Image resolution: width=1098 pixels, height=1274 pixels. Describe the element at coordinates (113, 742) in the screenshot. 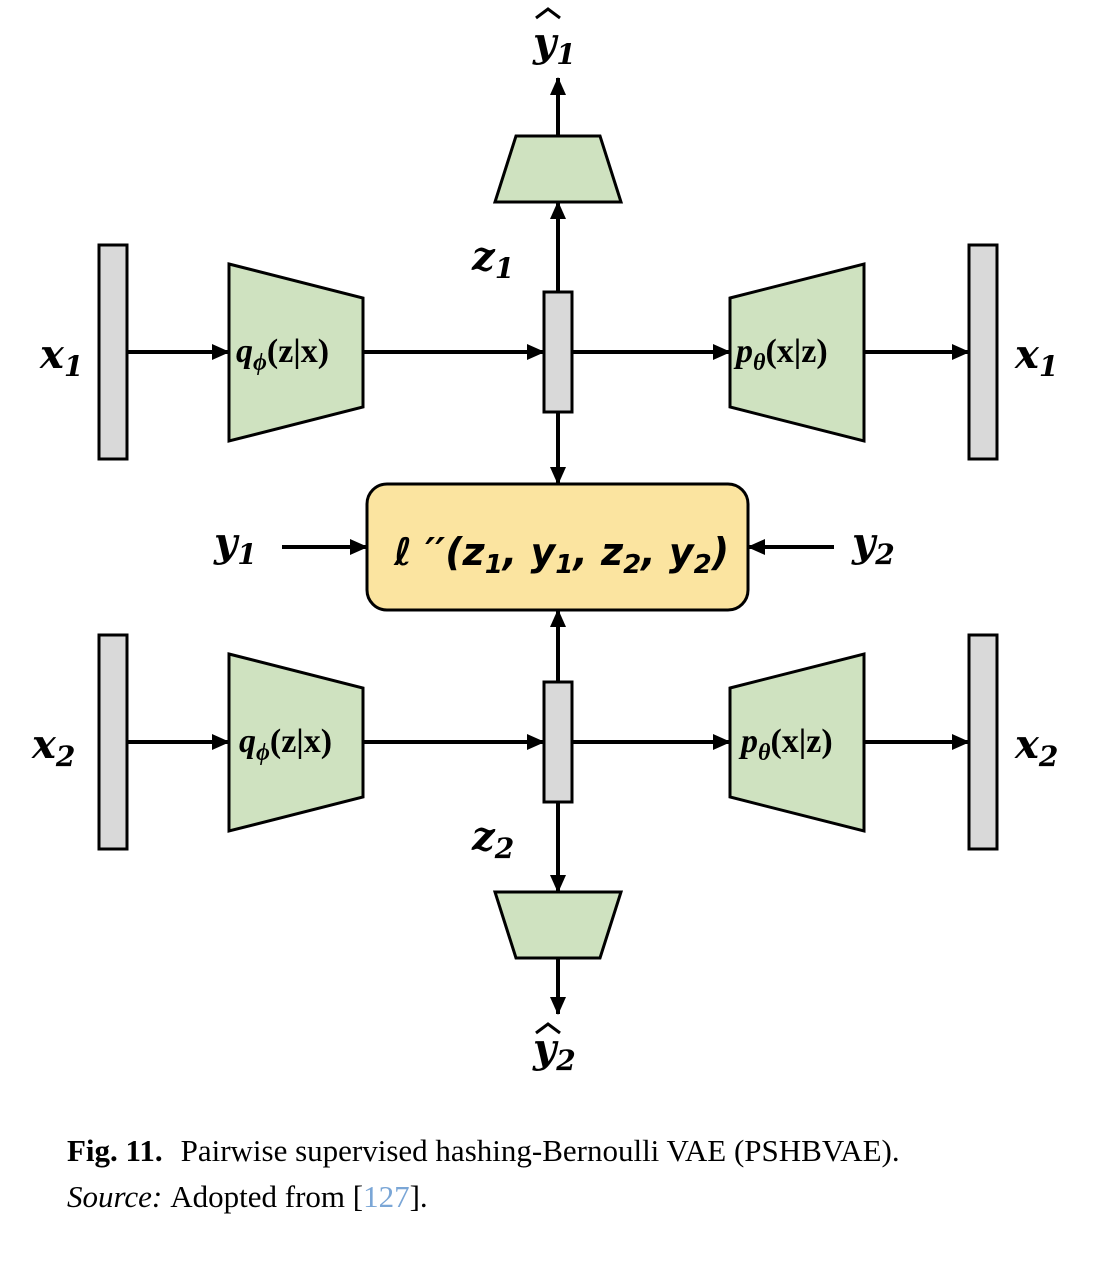

I see `input-vector-x2` at that location.